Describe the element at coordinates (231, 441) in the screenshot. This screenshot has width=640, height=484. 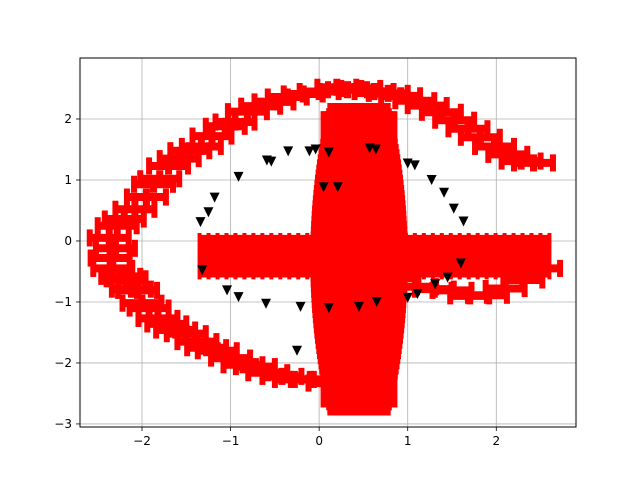
I see `x-tick-label: −1` at that location.